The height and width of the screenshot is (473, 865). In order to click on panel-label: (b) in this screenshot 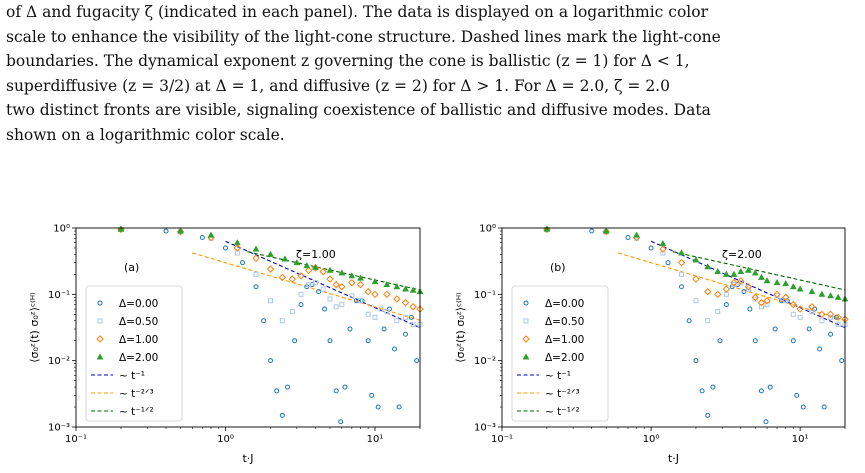, I will do `click(558, 267)`.